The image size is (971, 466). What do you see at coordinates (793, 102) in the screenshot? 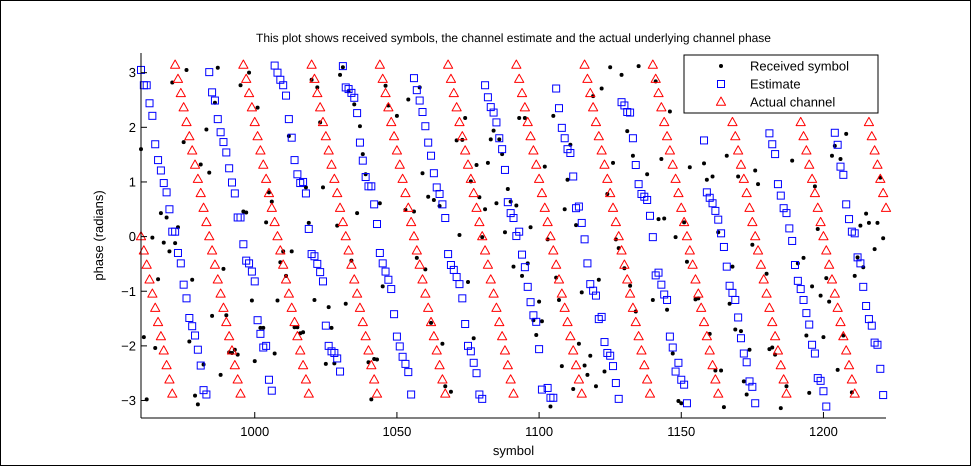
I see `legend-label: Actual channel` at bounding box center [793, 102].